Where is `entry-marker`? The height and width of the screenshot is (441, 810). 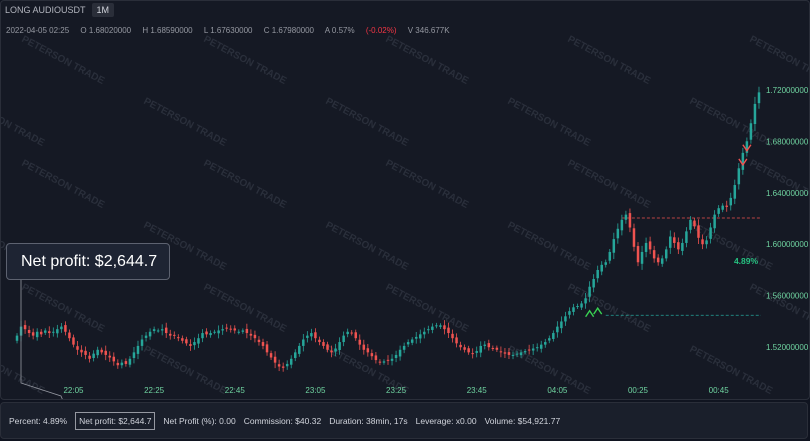 entry-marker is located at coordinates (598, 310).